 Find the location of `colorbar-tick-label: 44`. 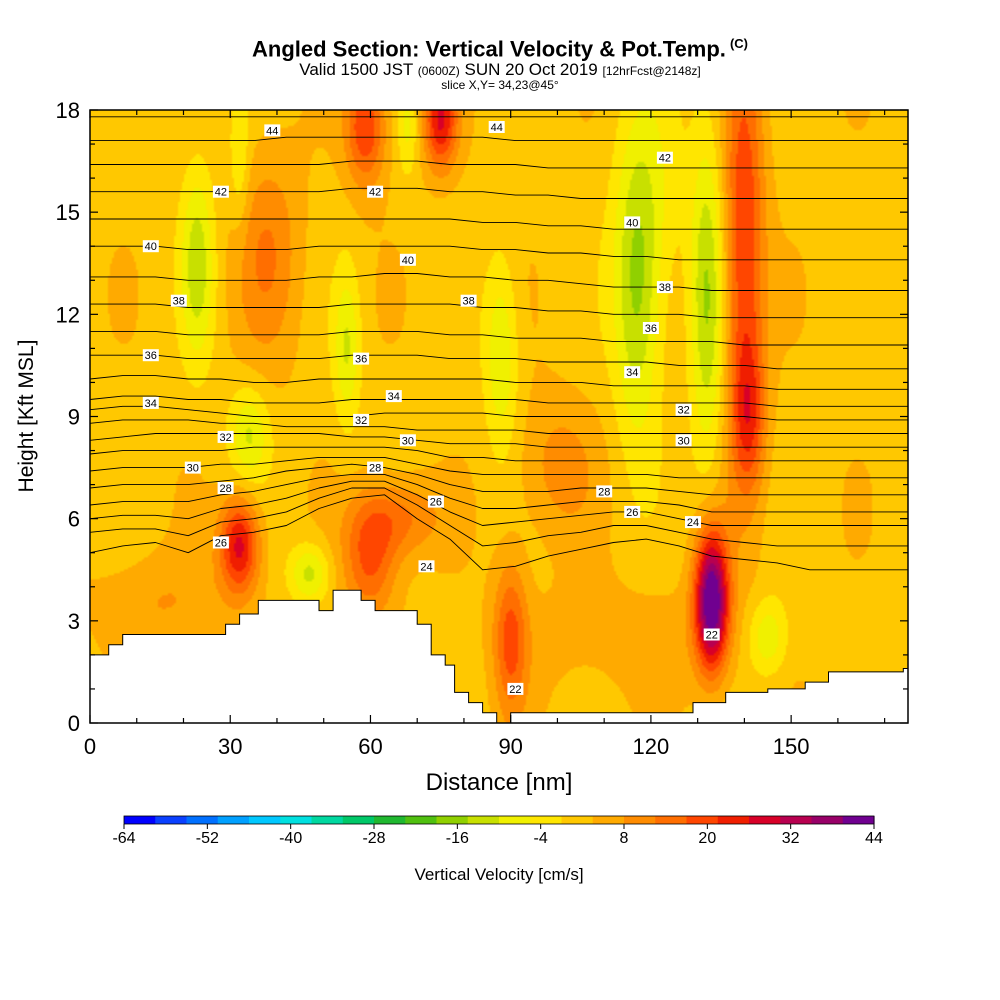

colorbar-tick-label: 44 is located at coordinates (874, 838).